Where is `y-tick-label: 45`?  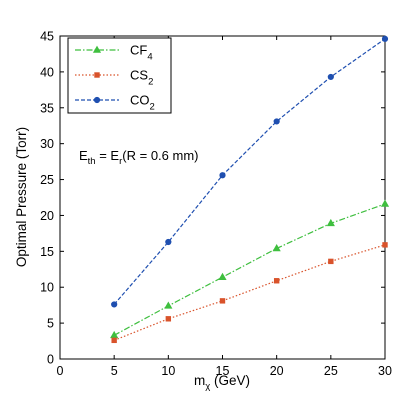 y-tick-label: 45 is located at coordinates (47, 37).